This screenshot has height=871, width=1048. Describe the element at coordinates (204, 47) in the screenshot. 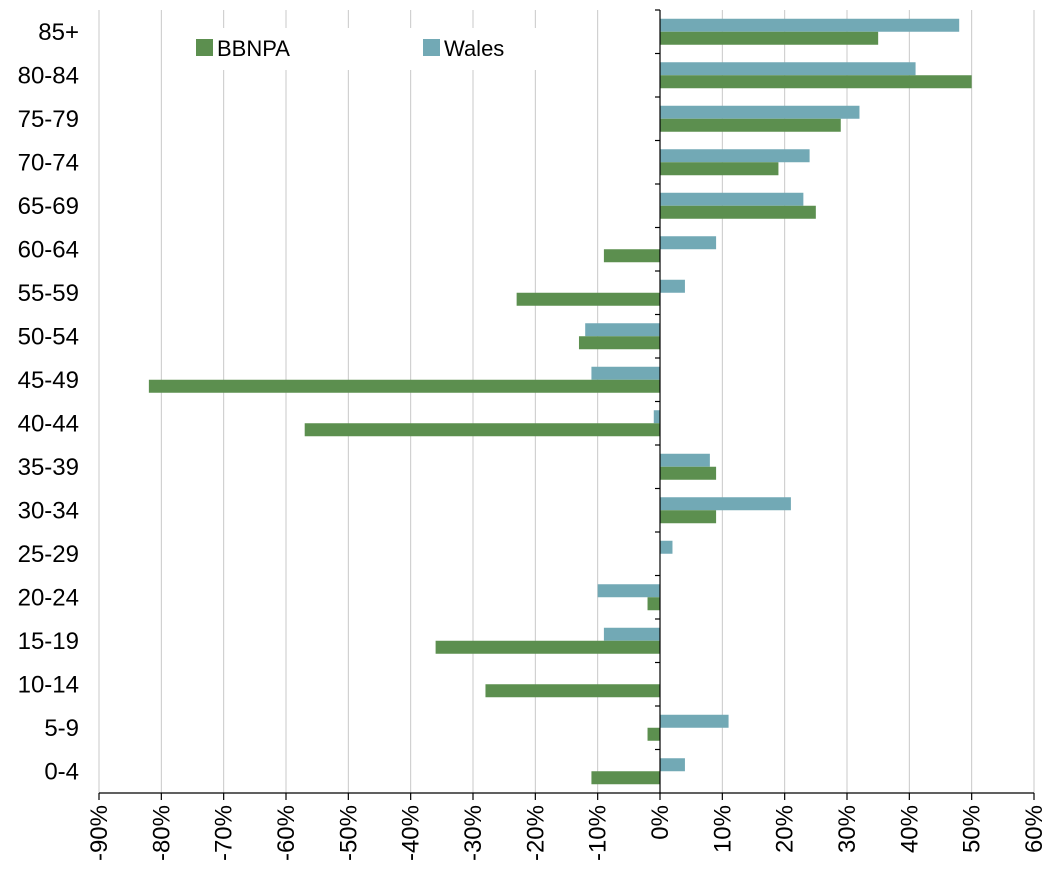

I see `legend-swatch-bbnpa` at that location.